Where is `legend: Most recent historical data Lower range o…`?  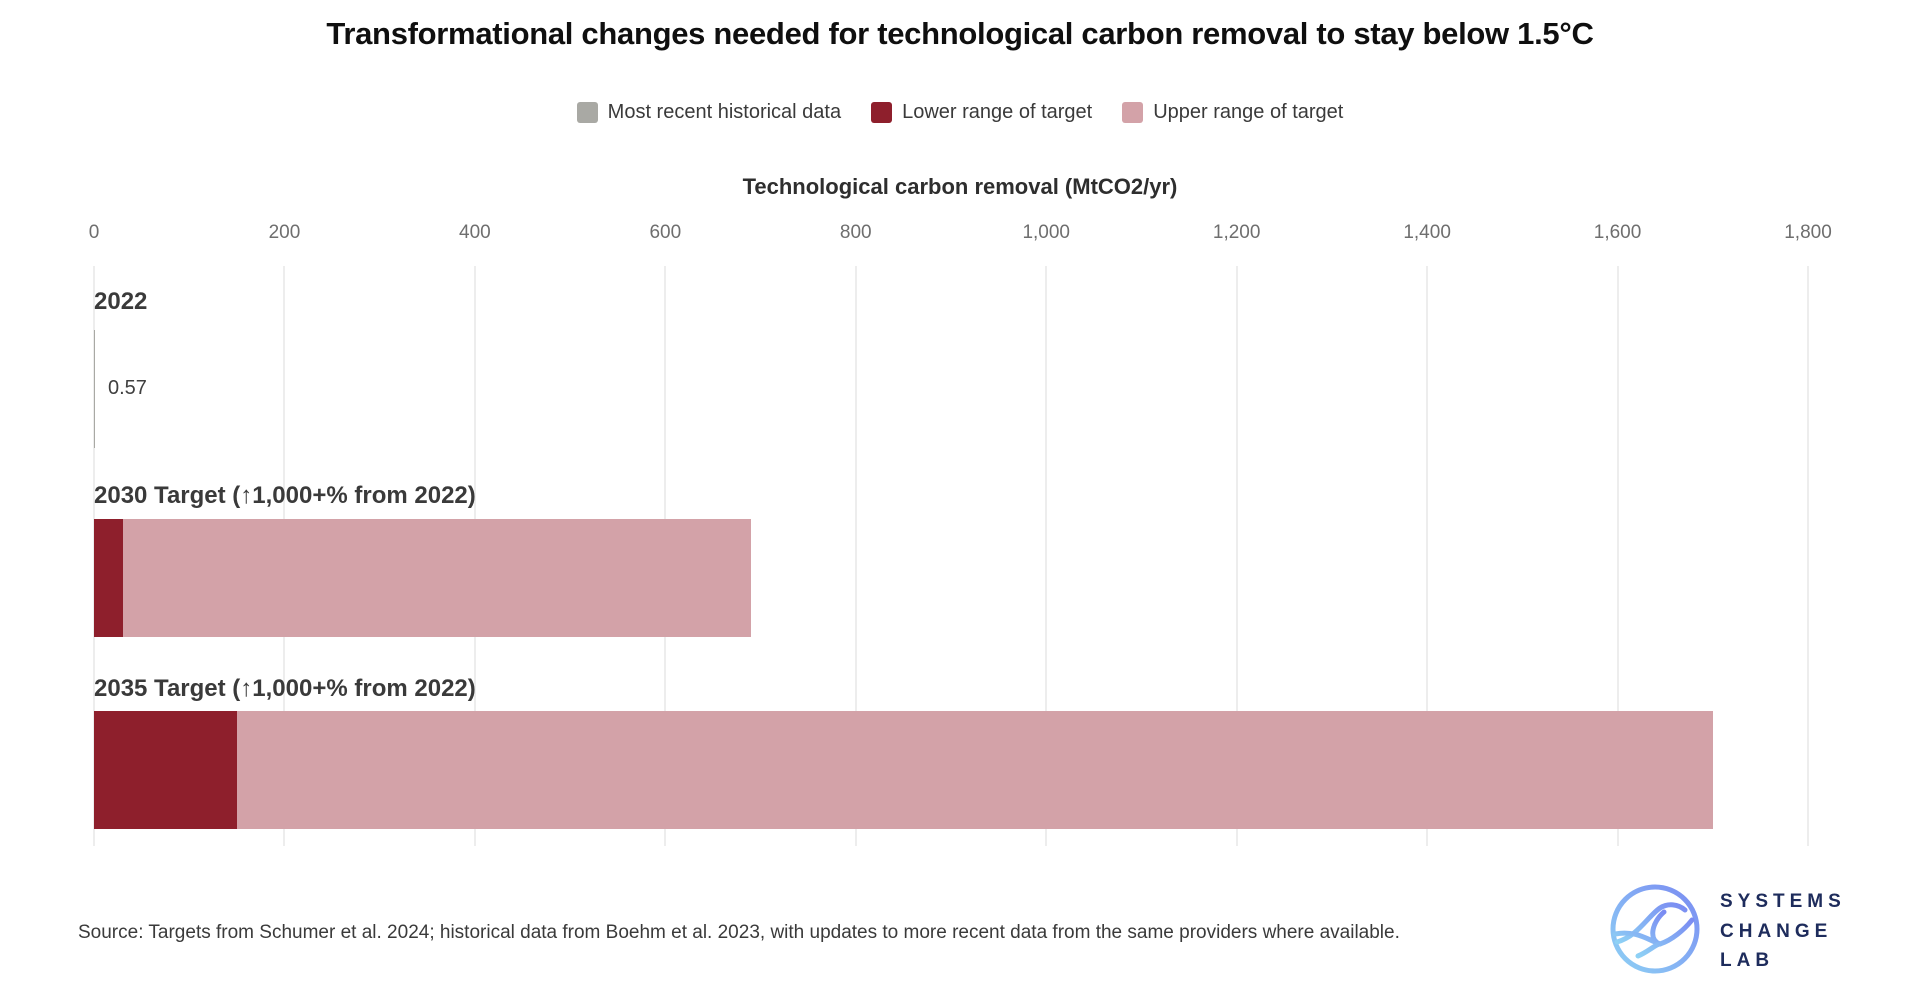
legend: Most recent historical data Lower range o… is located at coordinates (960, 112).